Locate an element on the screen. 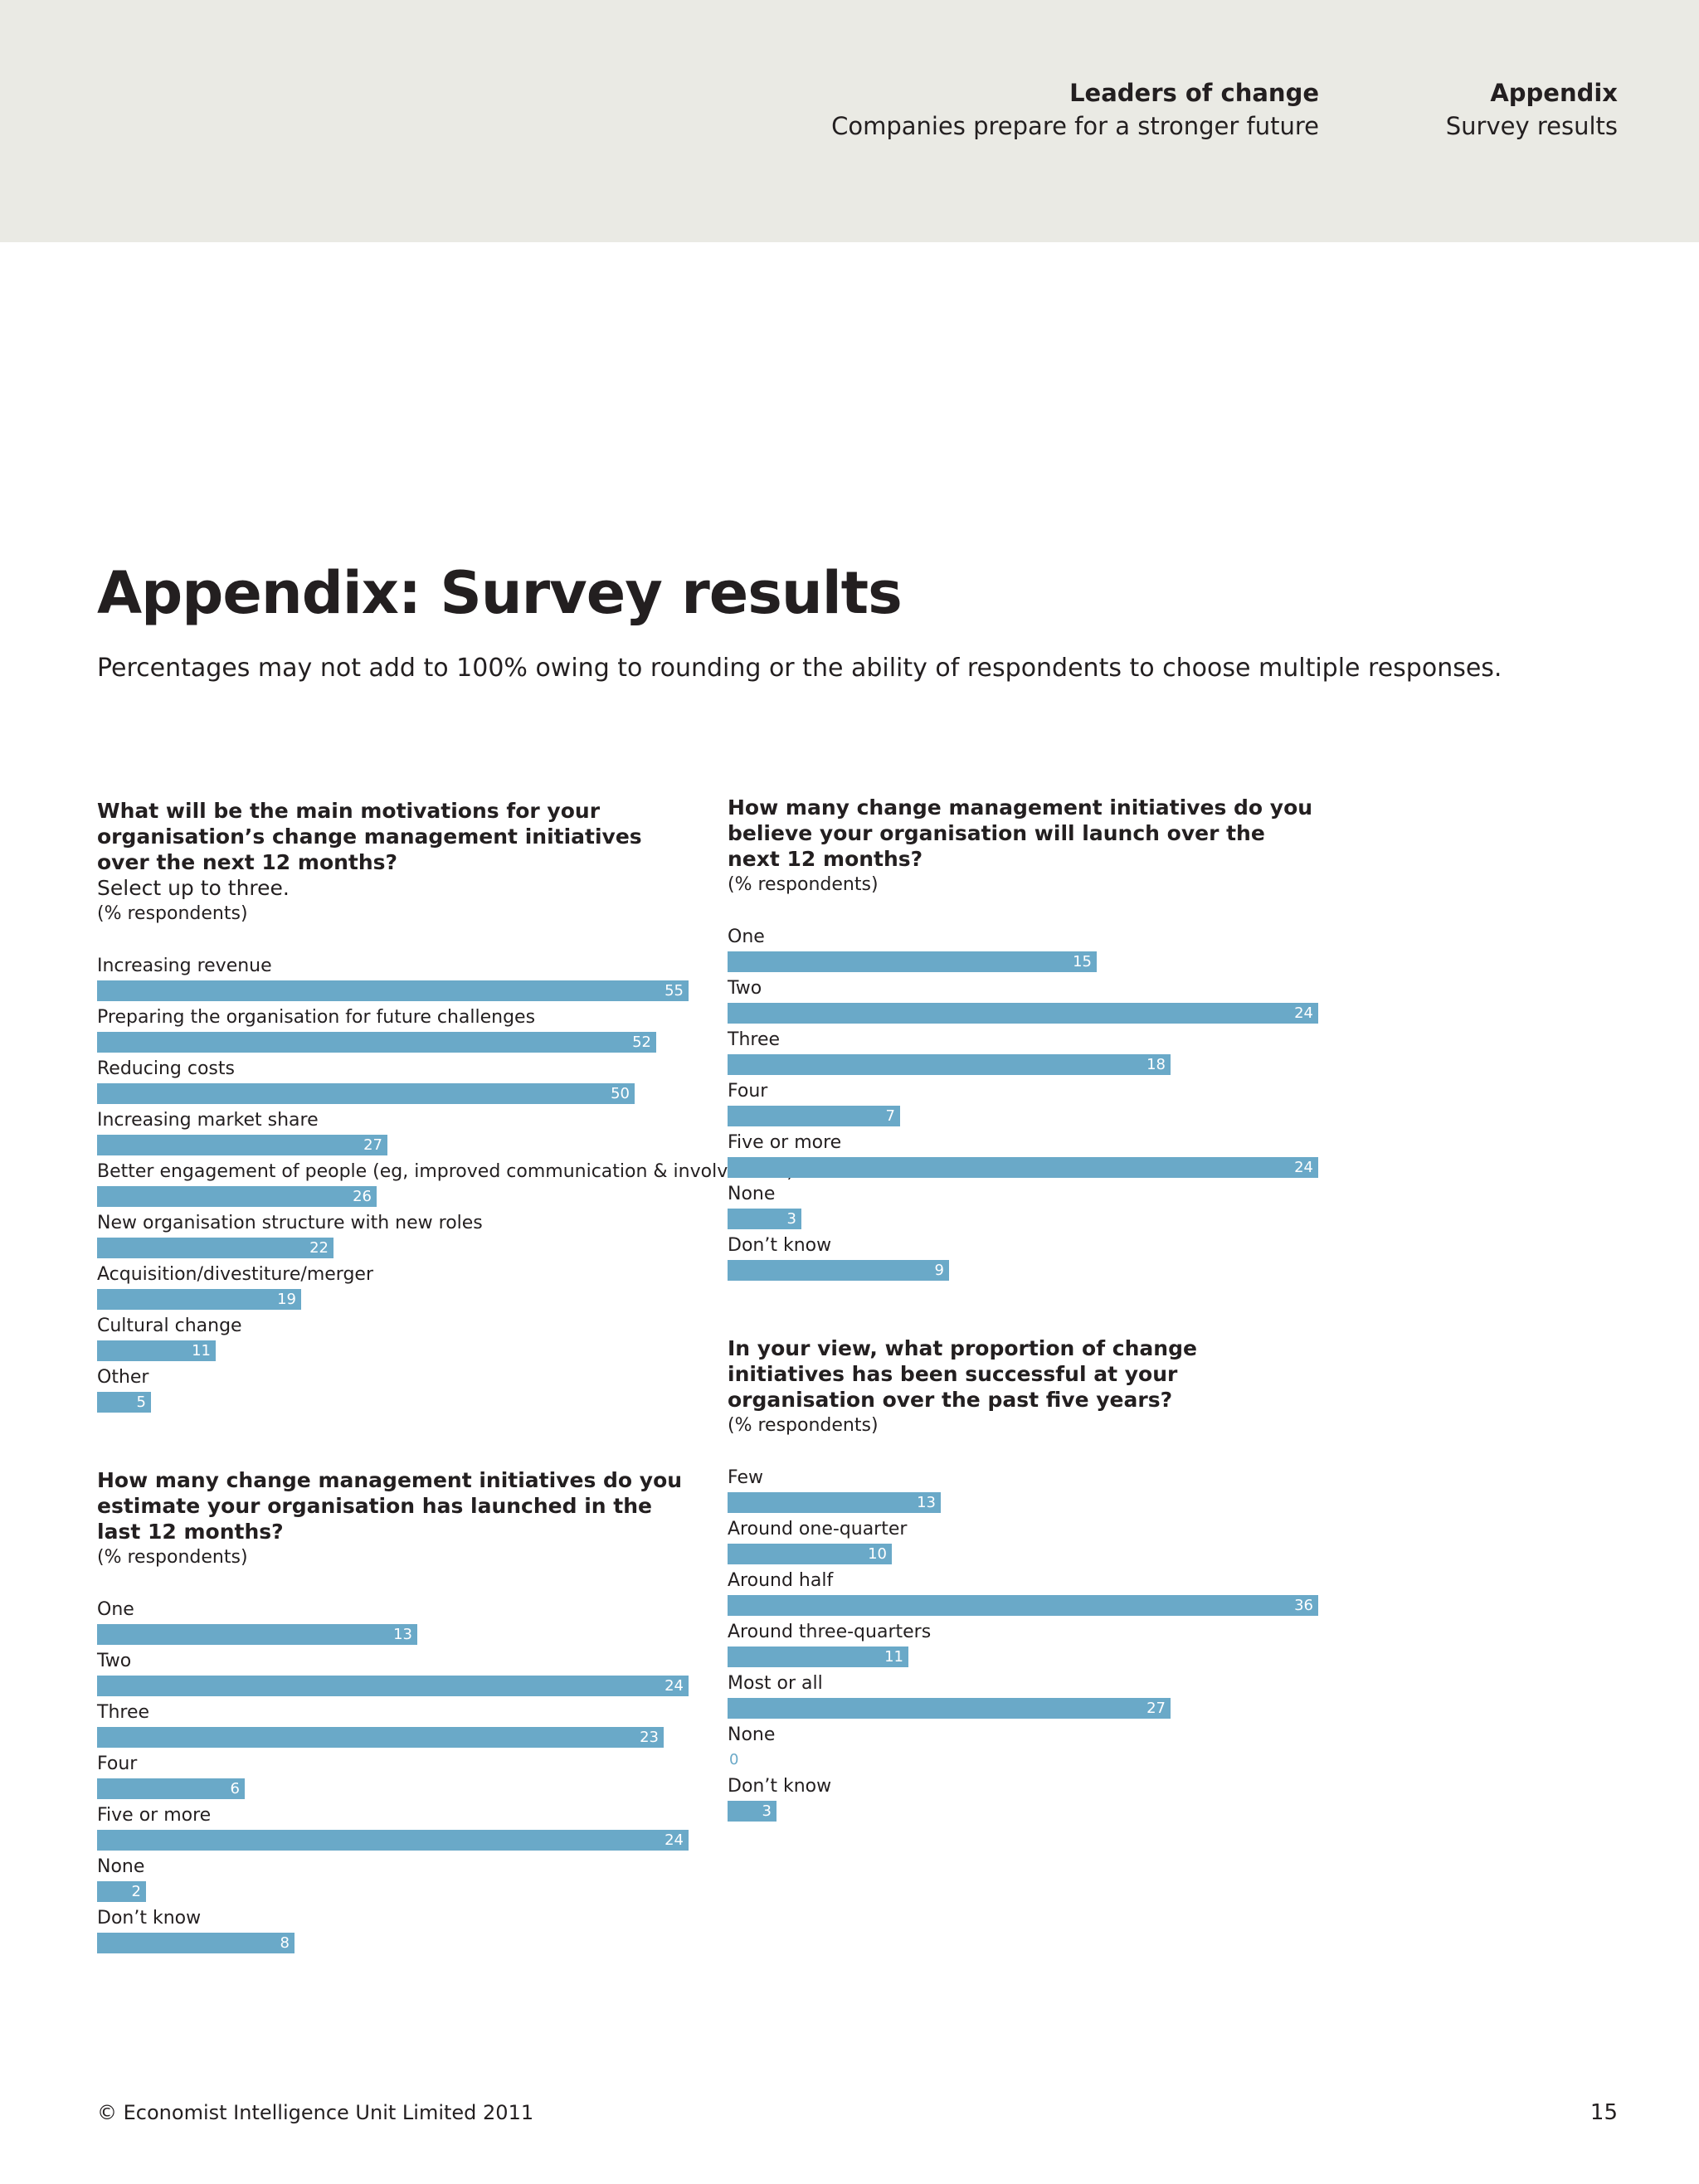 The height and width of the screenshot is (2184, 1699). section-heading: Appendix Survey results is located at coordinates (1532, 109).